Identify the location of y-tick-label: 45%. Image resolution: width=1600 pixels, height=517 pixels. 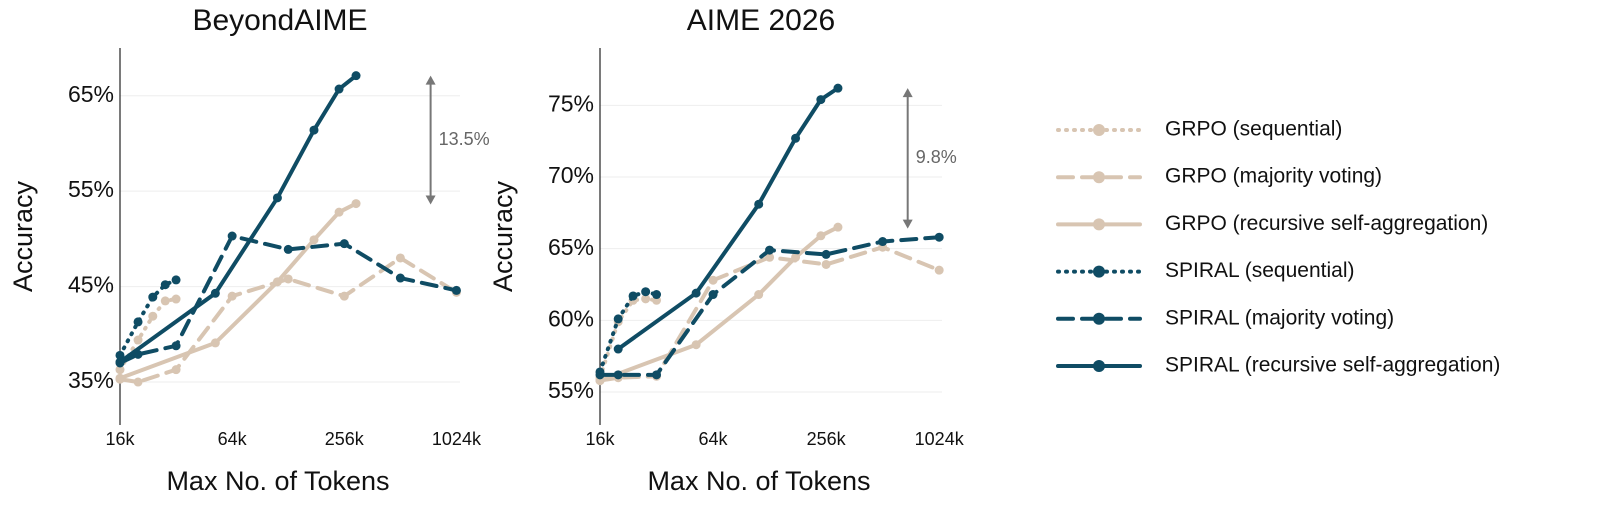
(91, 285).